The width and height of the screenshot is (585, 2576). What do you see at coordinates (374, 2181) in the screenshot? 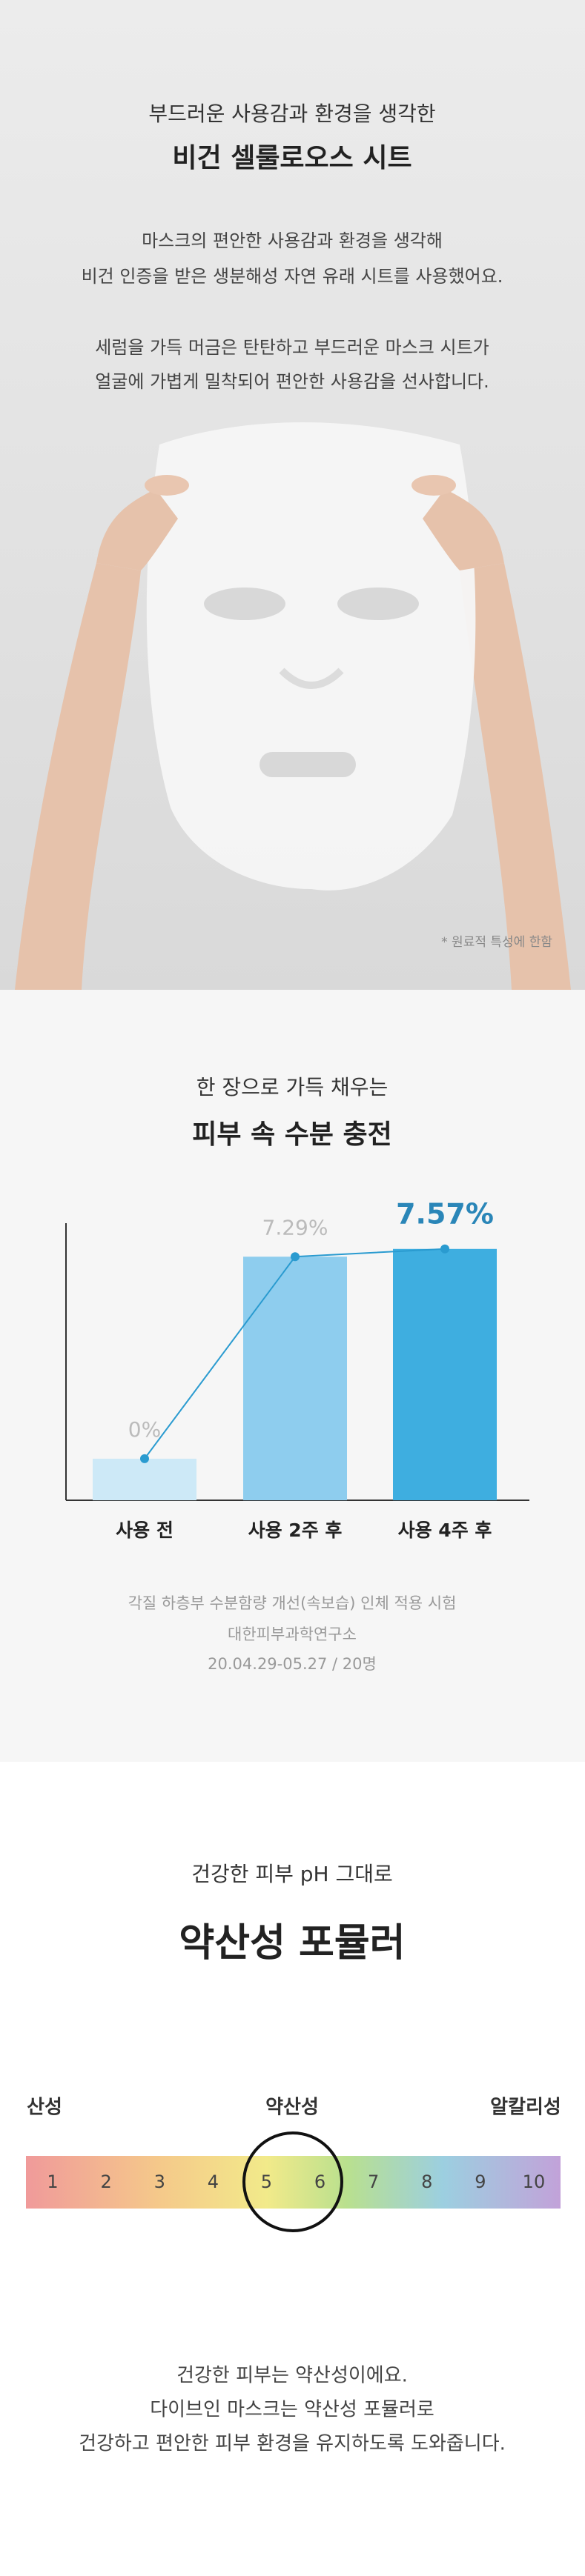
I see `ph-number: 7` at bounding box center [374, 2181].